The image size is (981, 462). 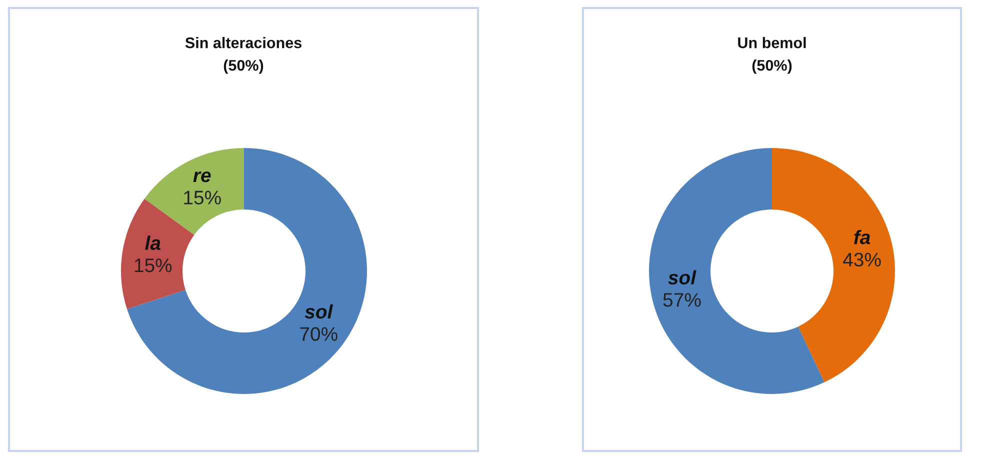 I want to click on data-label: 43%, so click(x=862, y=259).